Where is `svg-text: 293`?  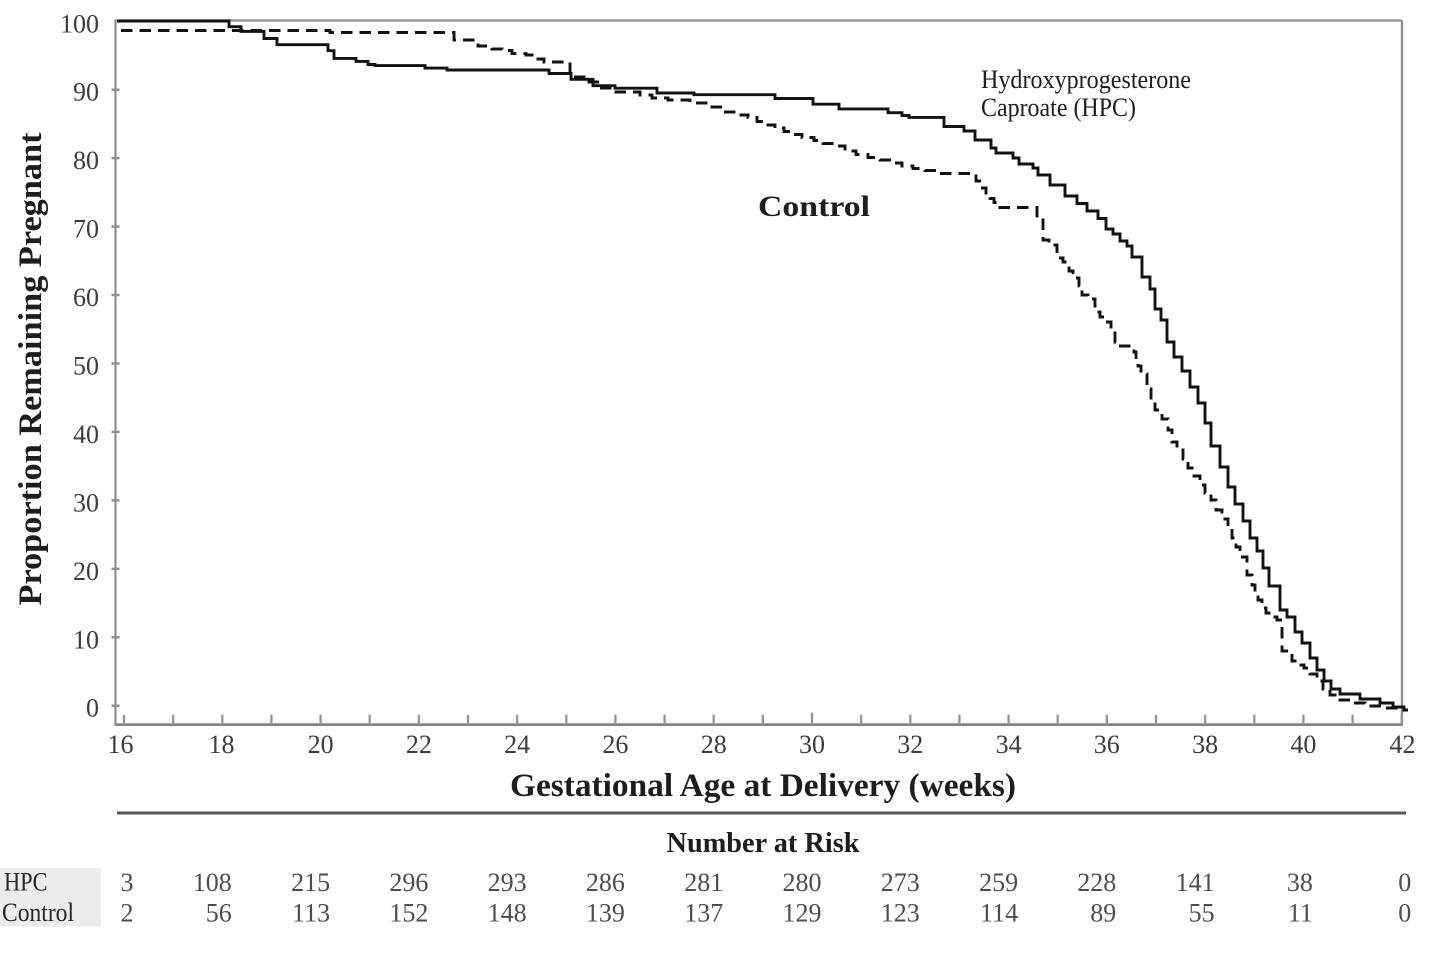
svg-text: 293 is located at coordinates (507, 882).